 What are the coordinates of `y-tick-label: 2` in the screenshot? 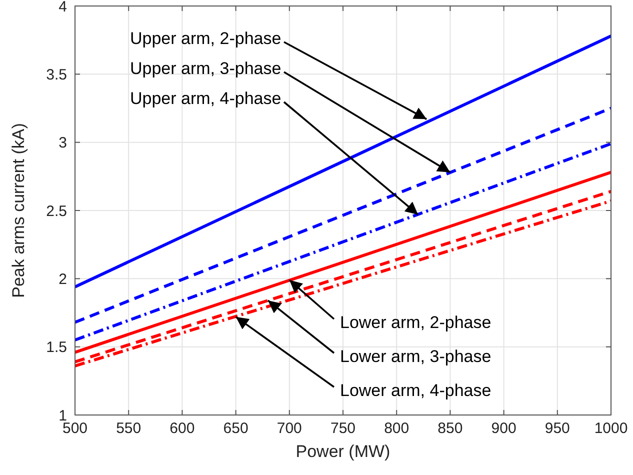 It's located at (62, 279).